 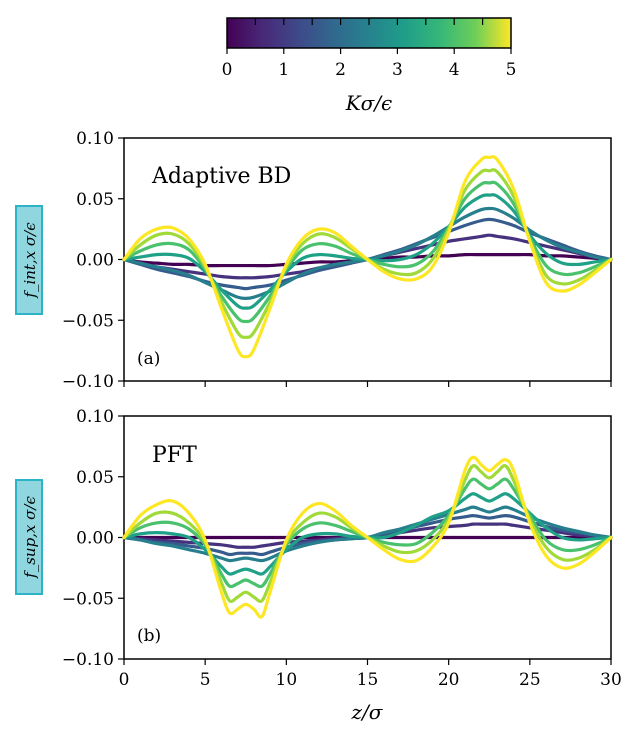 What do you see at coordinates (397, 70) in the screenshot?
I see `colorbar-tick-label: 3` at bounding box center [397, 70].